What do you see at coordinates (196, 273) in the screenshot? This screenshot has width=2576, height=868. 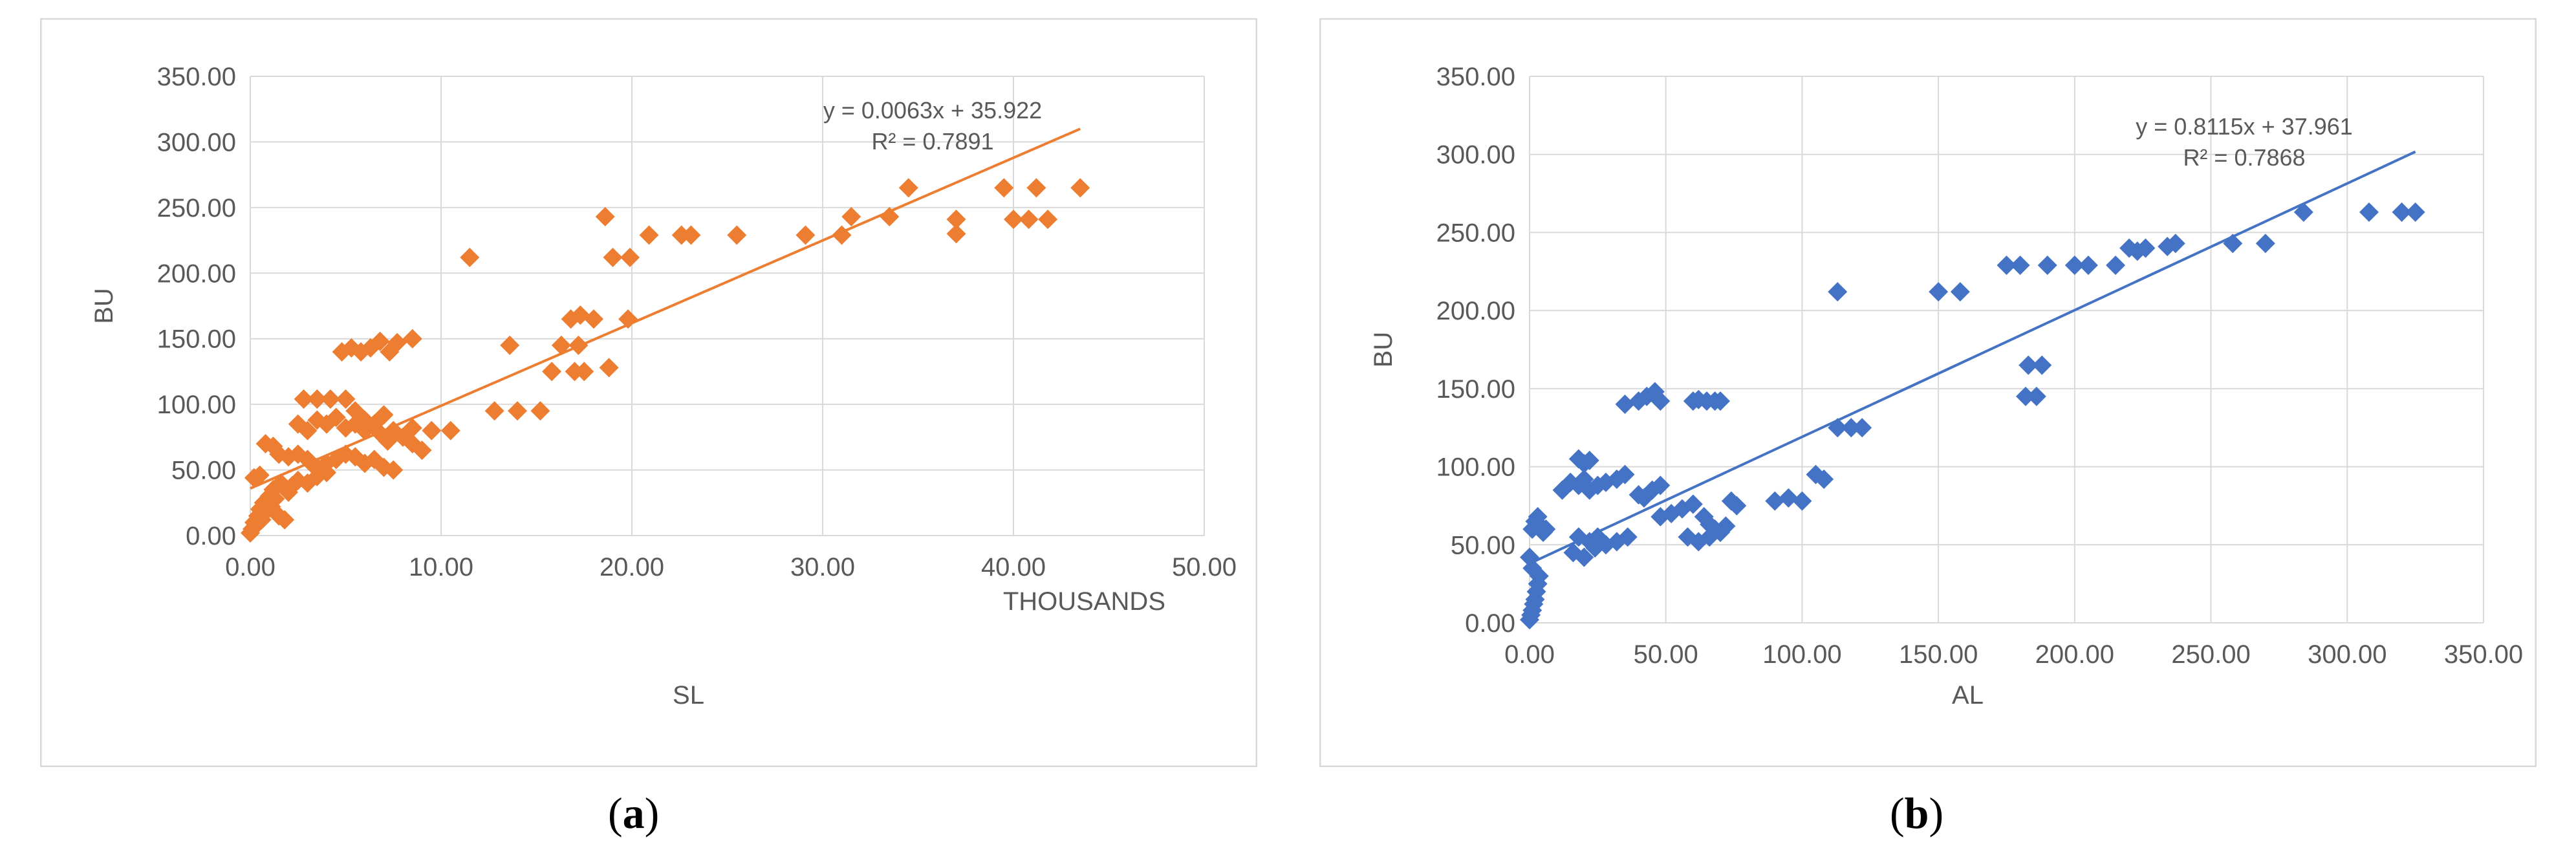 I see `y-tick-label: 200.00` at bounding box center [196, 273].